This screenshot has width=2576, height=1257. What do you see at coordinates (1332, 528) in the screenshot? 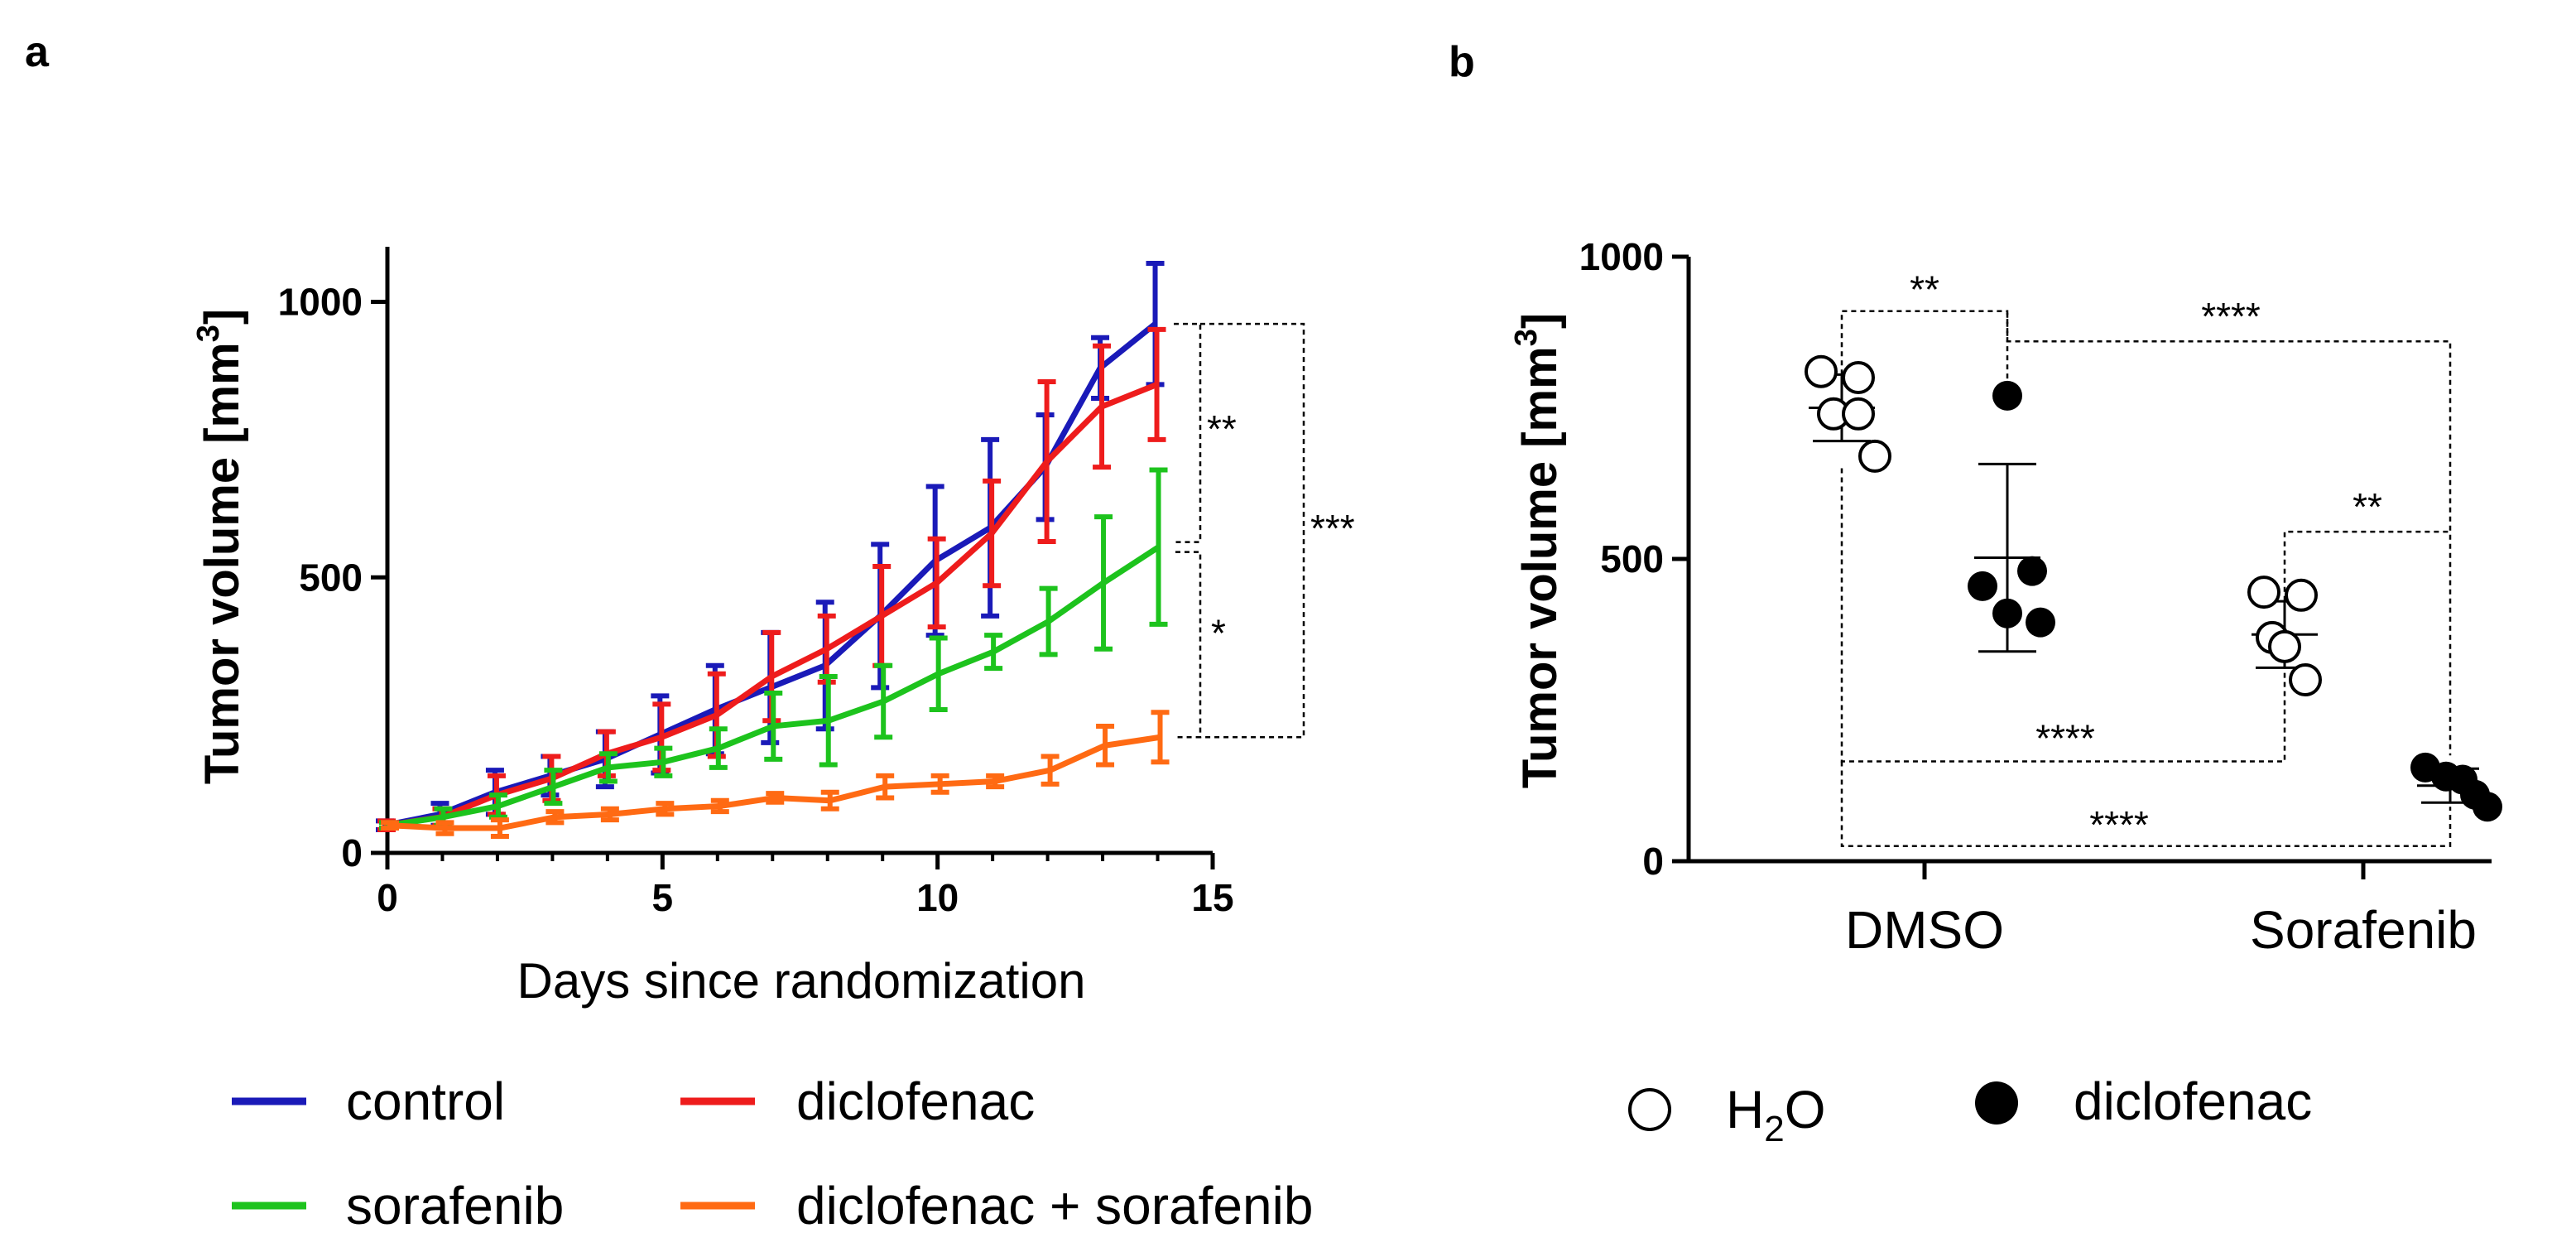
I see `sig-label-control-combo: ***` at bounding box center [1332, 528].